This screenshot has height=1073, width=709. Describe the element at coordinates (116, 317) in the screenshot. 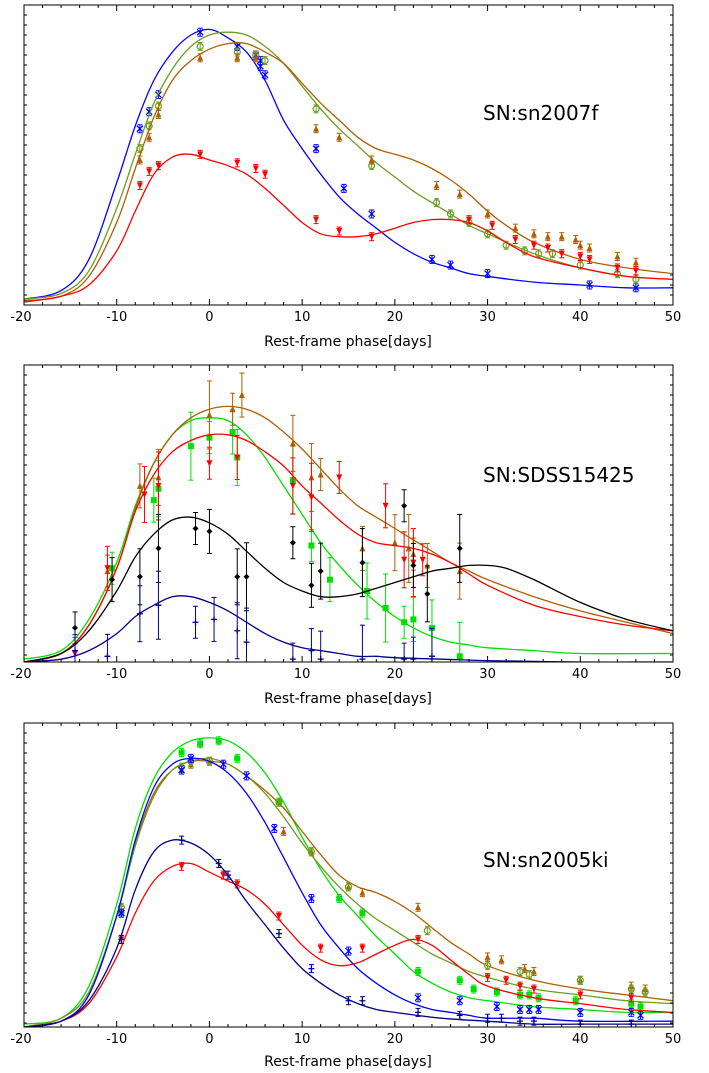

I see `x-tick-label: -10` at that location.